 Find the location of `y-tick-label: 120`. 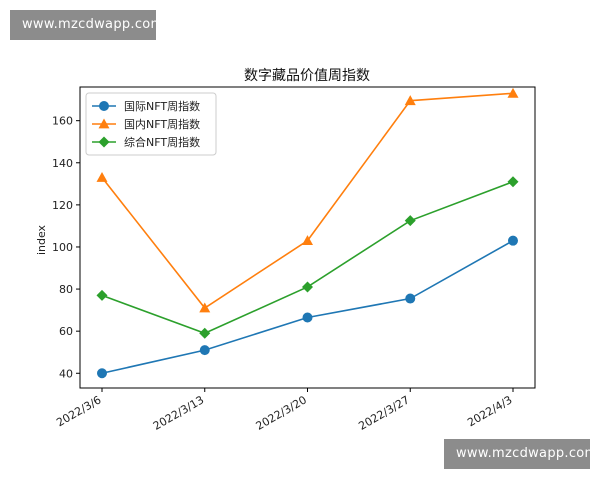

y-tick-label: 120 is located at coordinates (62, 205).